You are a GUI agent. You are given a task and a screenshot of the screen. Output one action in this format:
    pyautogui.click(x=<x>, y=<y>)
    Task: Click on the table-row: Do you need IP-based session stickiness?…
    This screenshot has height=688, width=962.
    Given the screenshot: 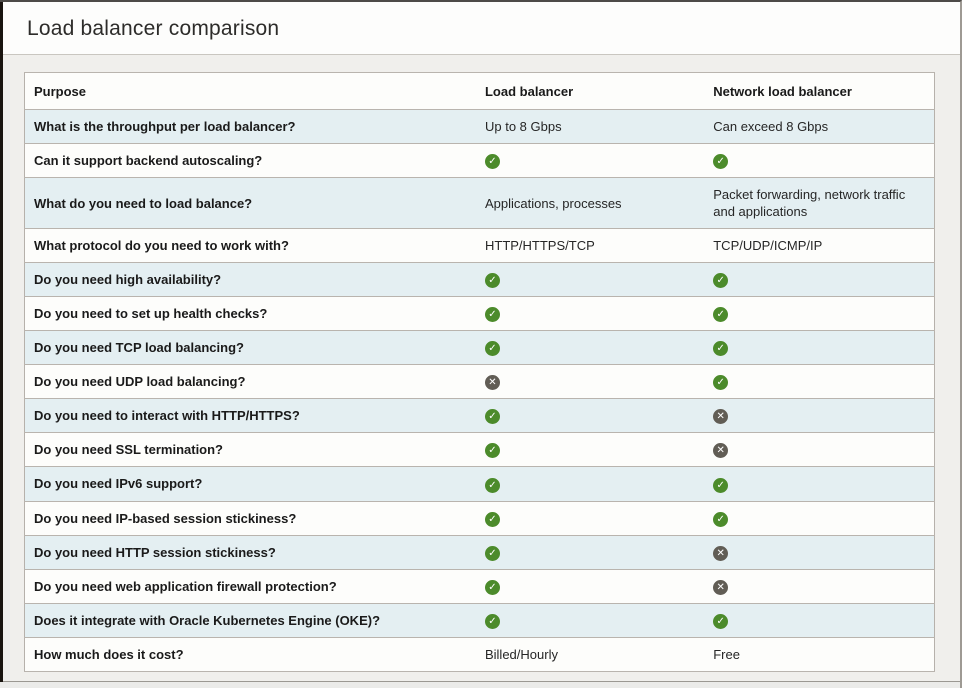 What is the action you would take?
    pyautogui.click(x=479, y=518)
    